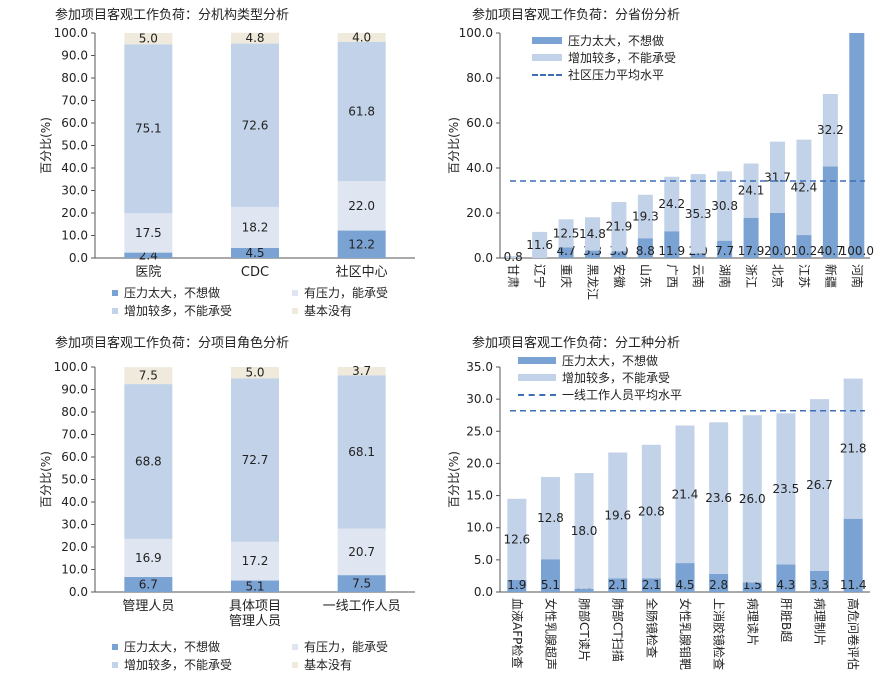 The image size is (879, 686). What do you see at coordinates (479, 528) in the screenshot?
I see `y-tick-label: 10.0` at bounding box center [479, 528].